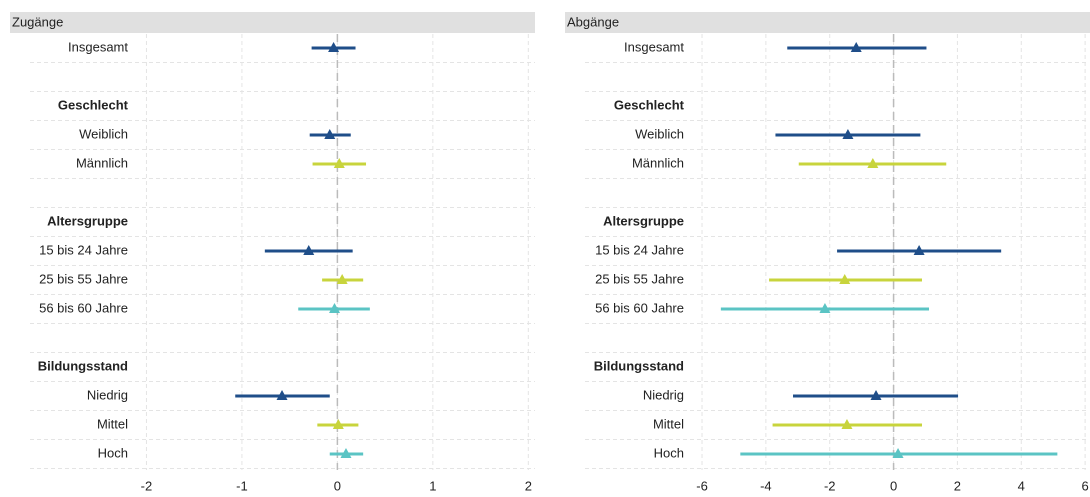 This screenshot has width=1090, height=497. I want to click on x-tick-label: 1, so click(432, 485).